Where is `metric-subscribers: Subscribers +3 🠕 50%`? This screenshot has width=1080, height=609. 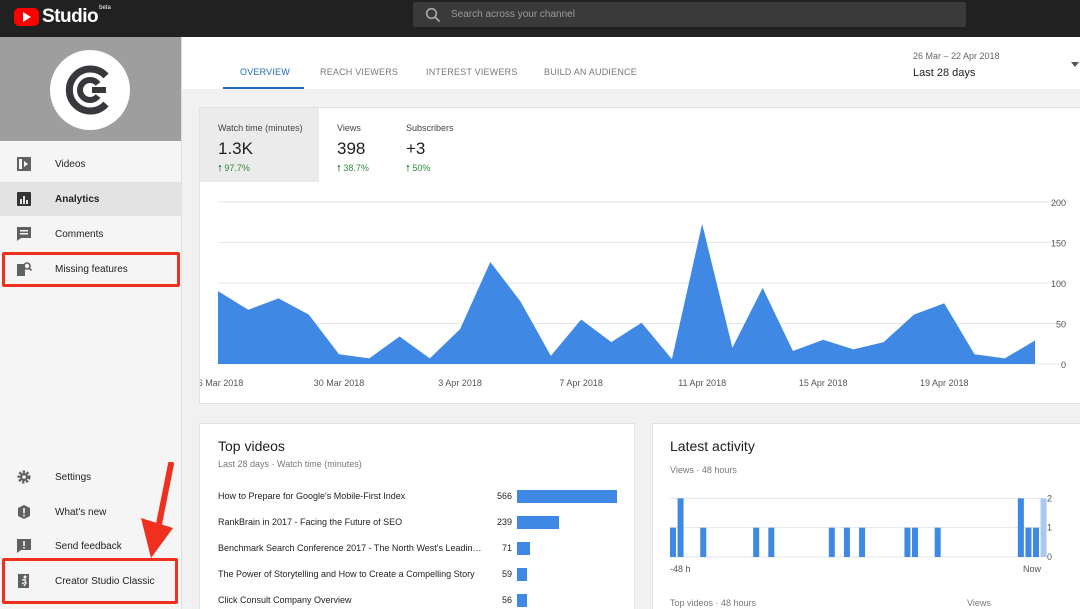 metric-subscribers: Subscribers +3 🠕 50% is located at coordinates (429, 145).